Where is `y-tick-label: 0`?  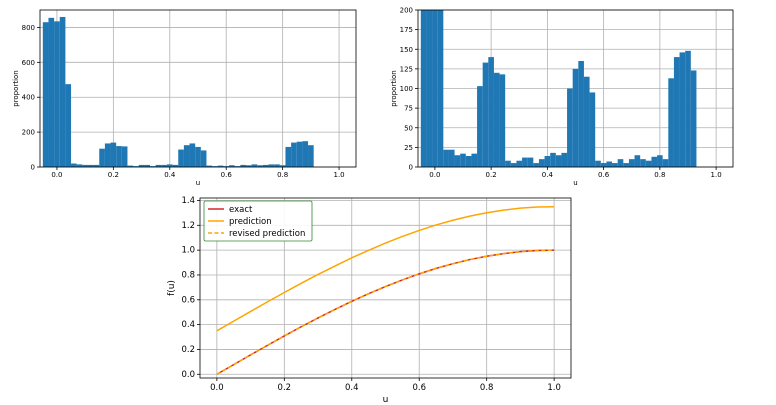
y-tick-label: 0 is located at coordinates (411, 168).